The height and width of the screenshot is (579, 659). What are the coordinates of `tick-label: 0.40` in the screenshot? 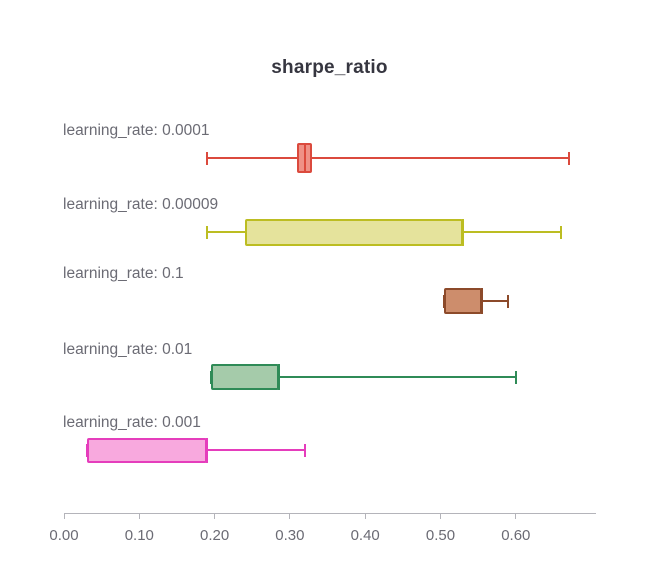 It's located at (365, 535).